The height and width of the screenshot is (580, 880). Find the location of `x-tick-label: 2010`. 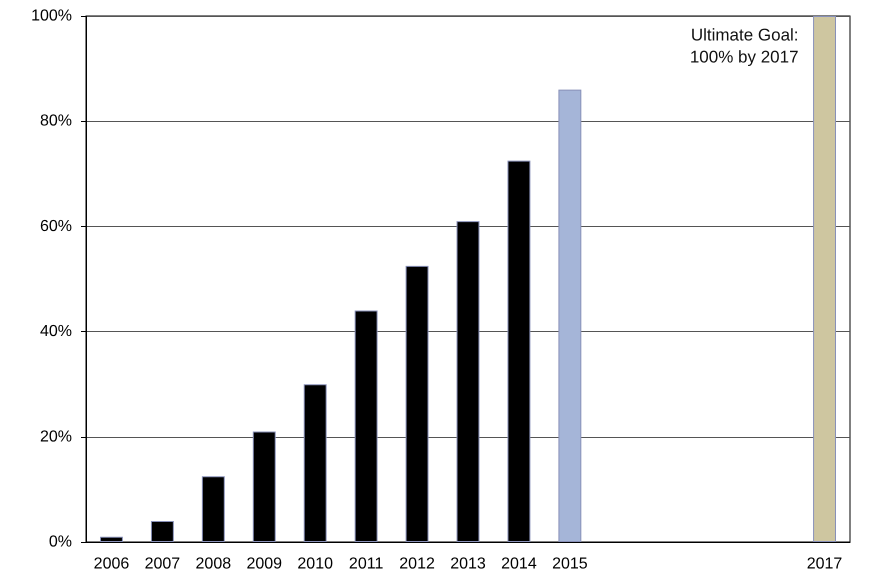

x-tick-label: 2010 is located at coordinates (315, 564).